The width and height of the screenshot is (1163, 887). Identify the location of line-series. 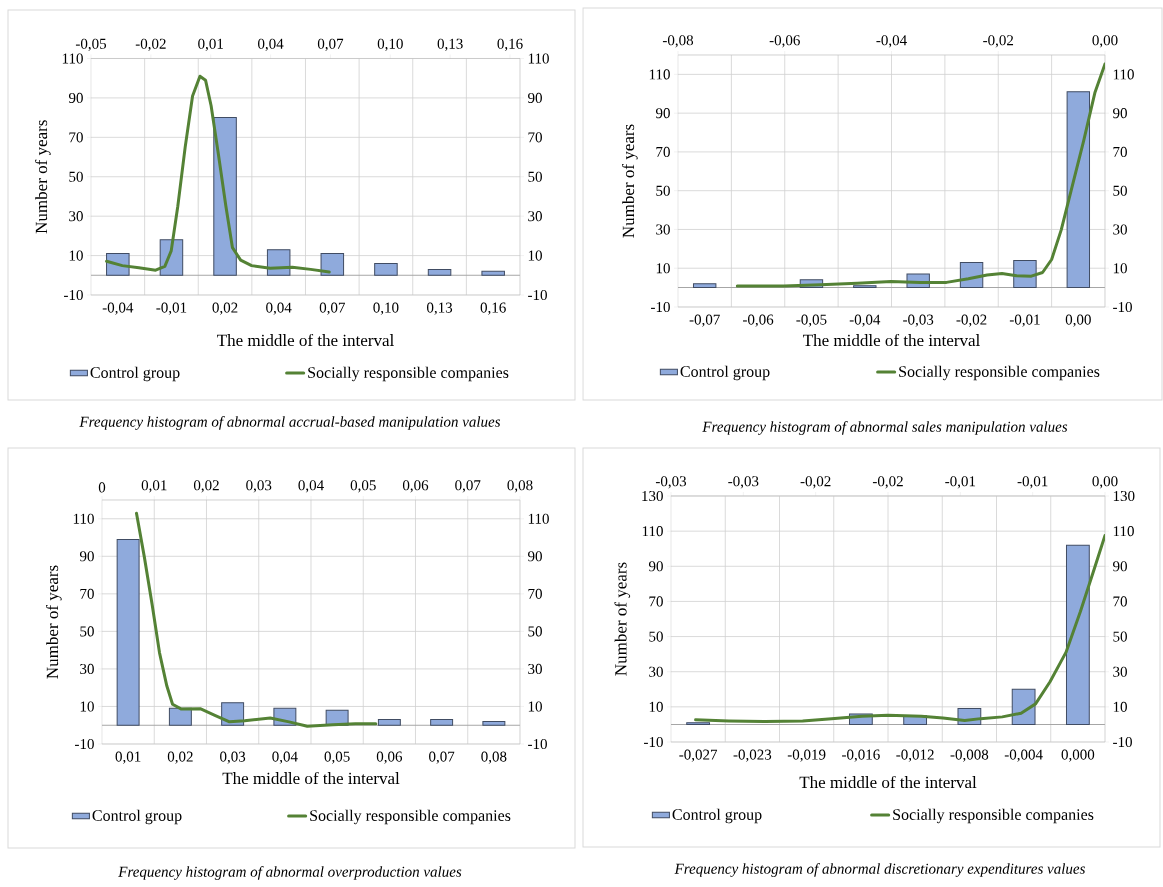
(920, 175).